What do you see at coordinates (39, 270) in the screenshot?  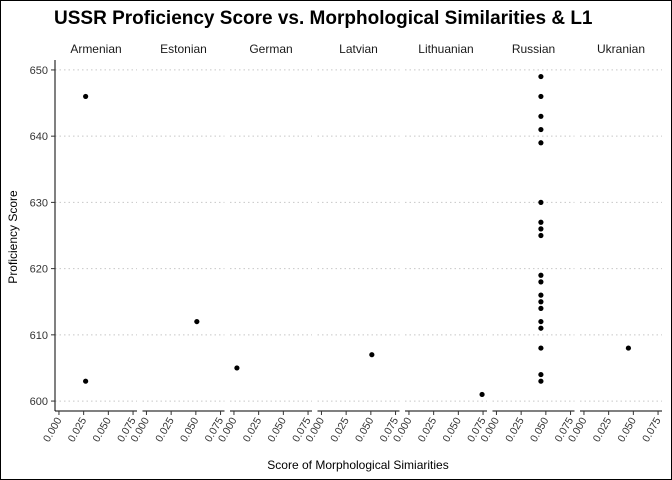 I see `y-tick-label: 620` at bounding box center [39, 270].